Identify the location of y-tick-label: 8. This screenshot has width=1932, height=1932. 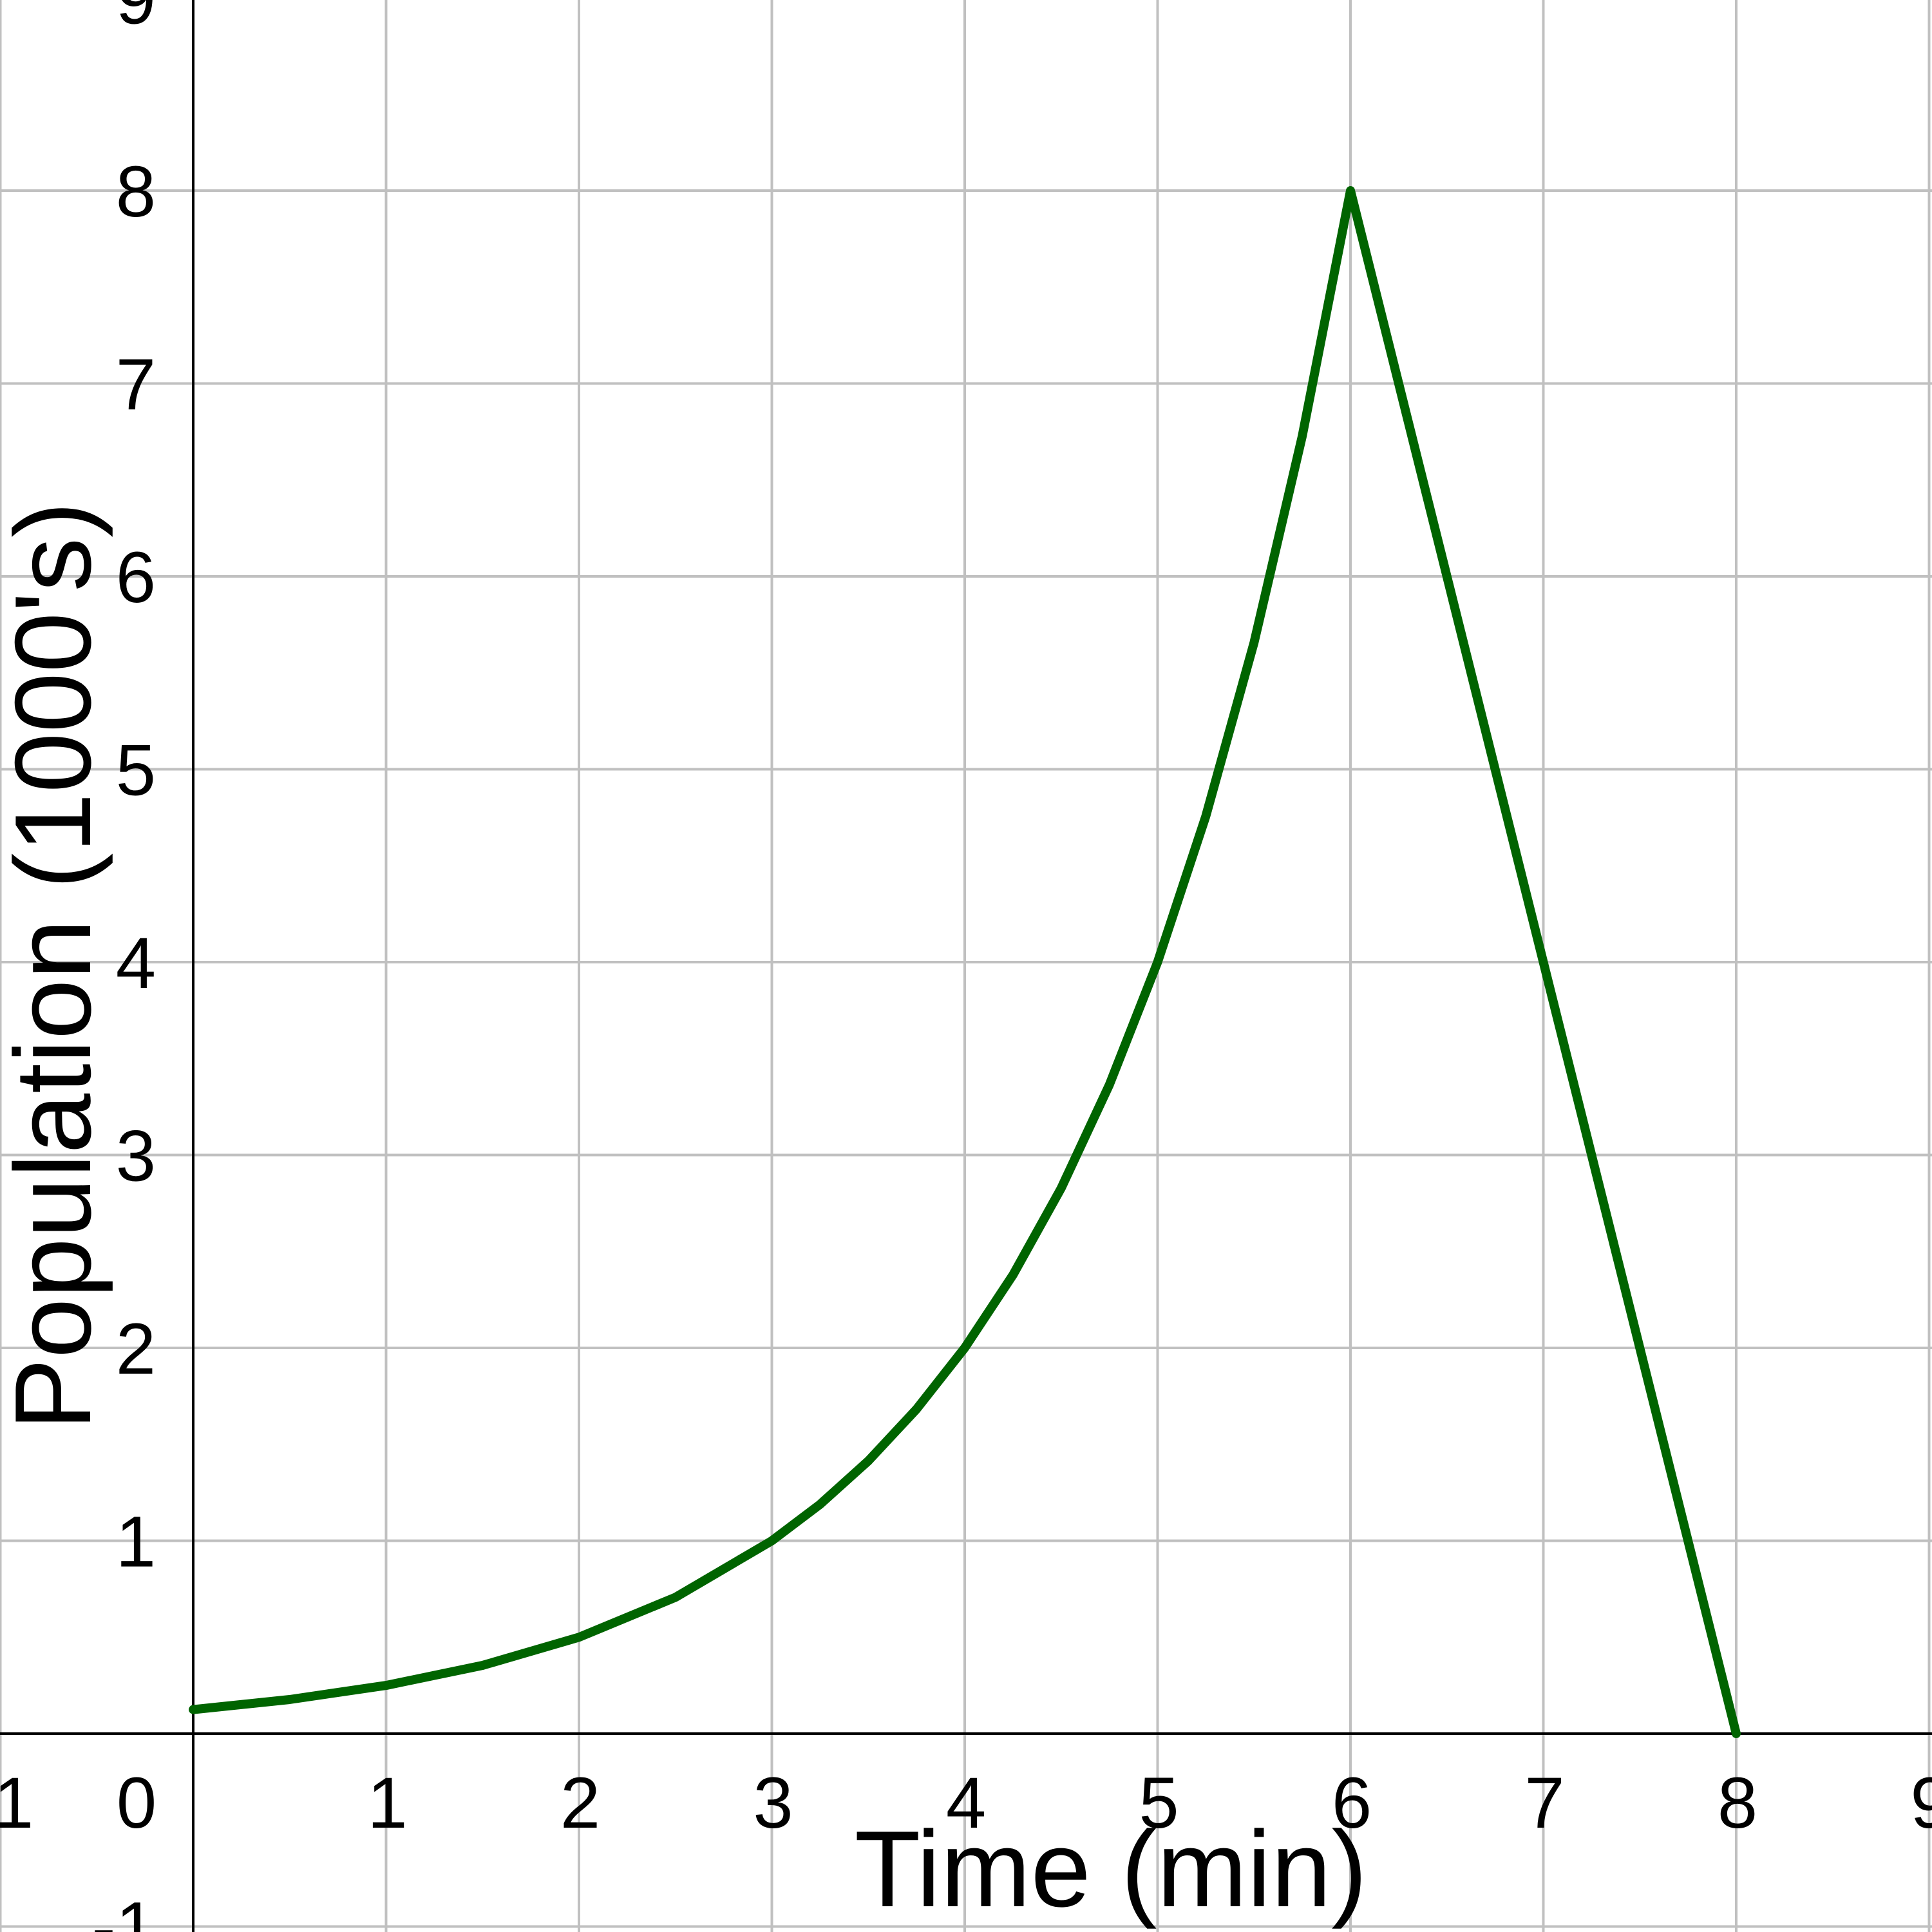
(136, 191).